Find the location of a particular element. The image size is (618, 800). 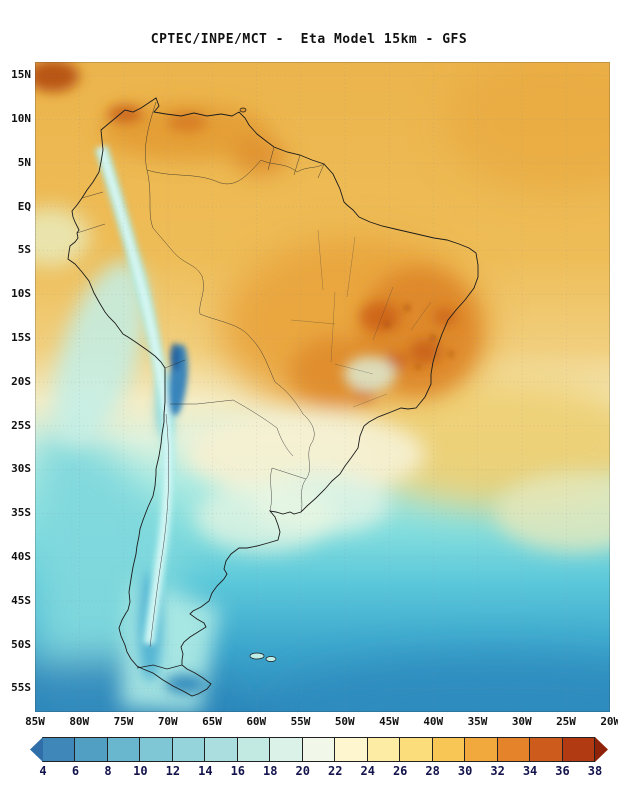

colorbar-arrow-right is located at coordinates (601, 749).